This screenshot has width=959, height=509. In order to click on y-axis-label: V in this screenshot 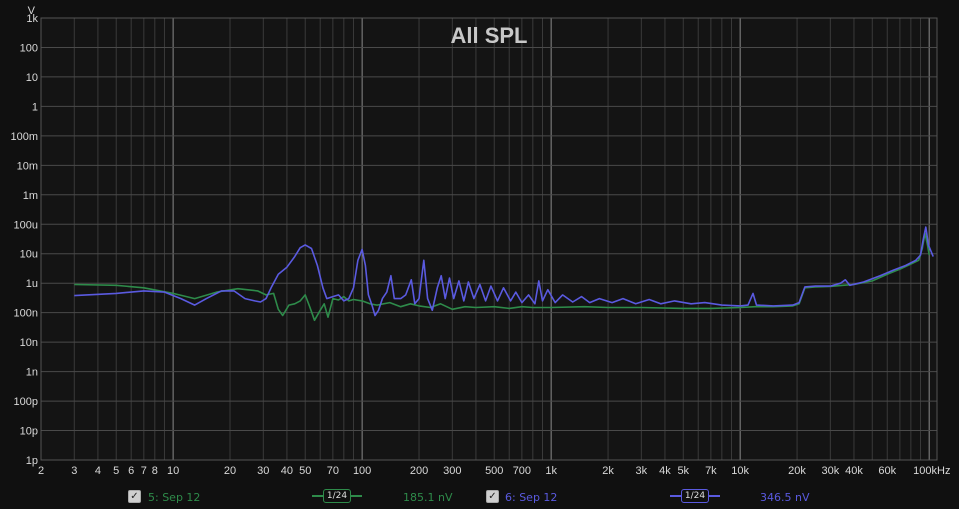, I will do `click(32, 11)`.